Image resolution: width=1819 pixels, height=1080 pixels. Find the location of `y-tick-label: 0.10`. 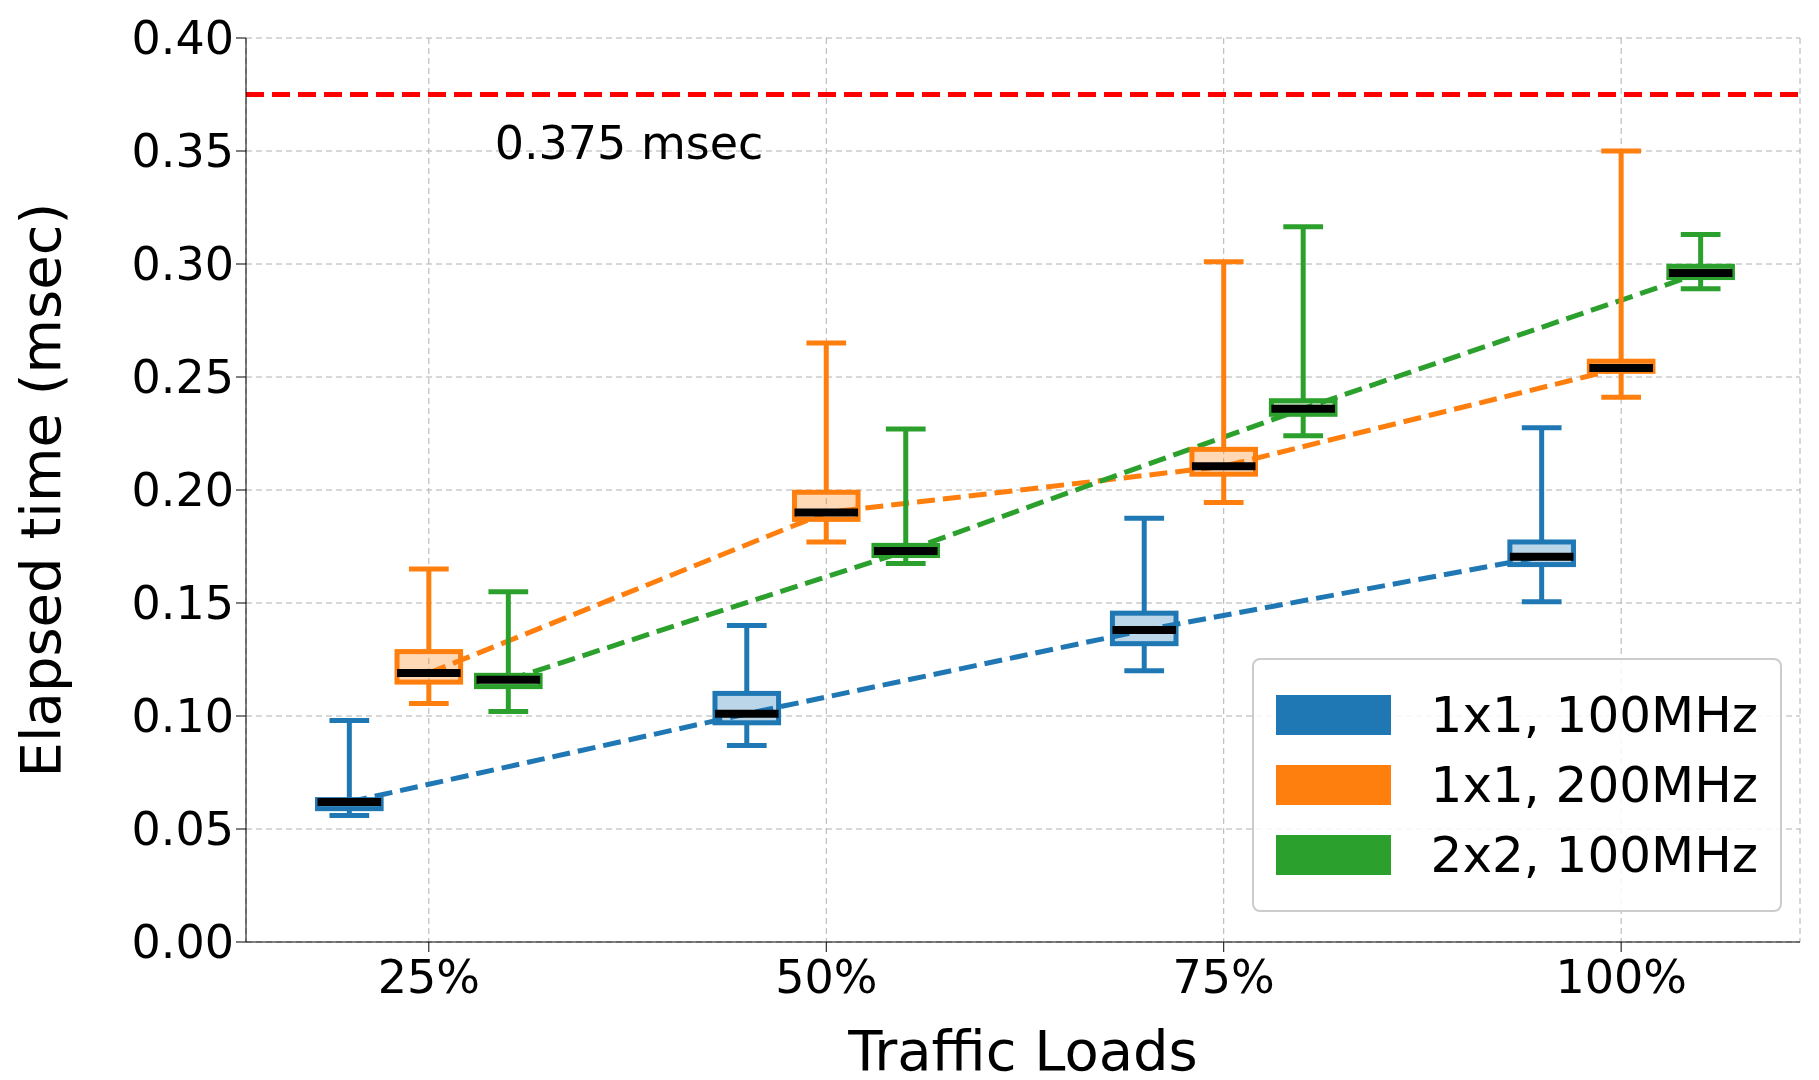

y-tick-label: 0.10 is located at coordinates (182, 716).